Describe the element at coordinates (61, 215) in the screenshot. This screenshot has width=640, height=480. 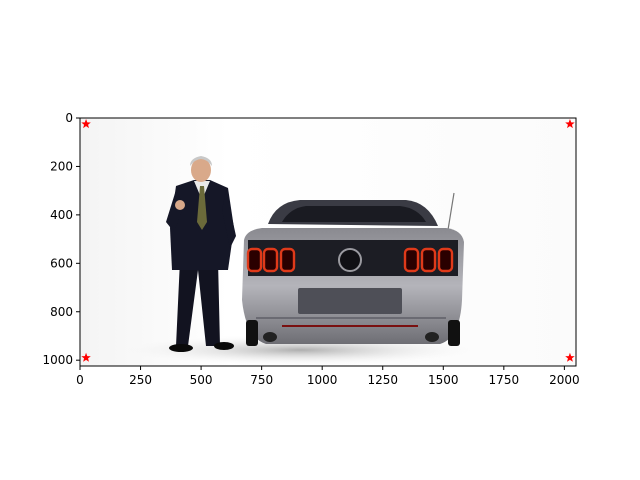
I see `y-tick-label: 400` at that location.